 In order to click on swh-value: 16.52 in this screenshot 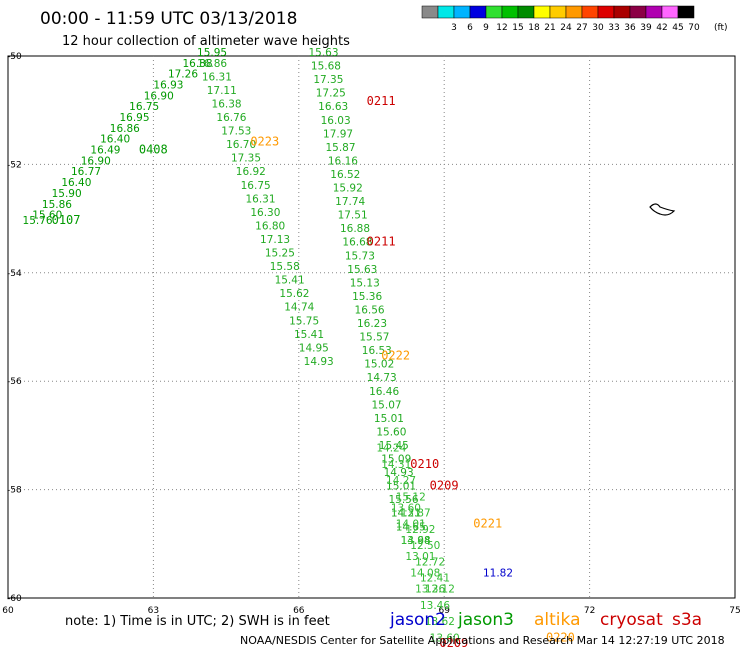, I will do `click(345, 175)`.